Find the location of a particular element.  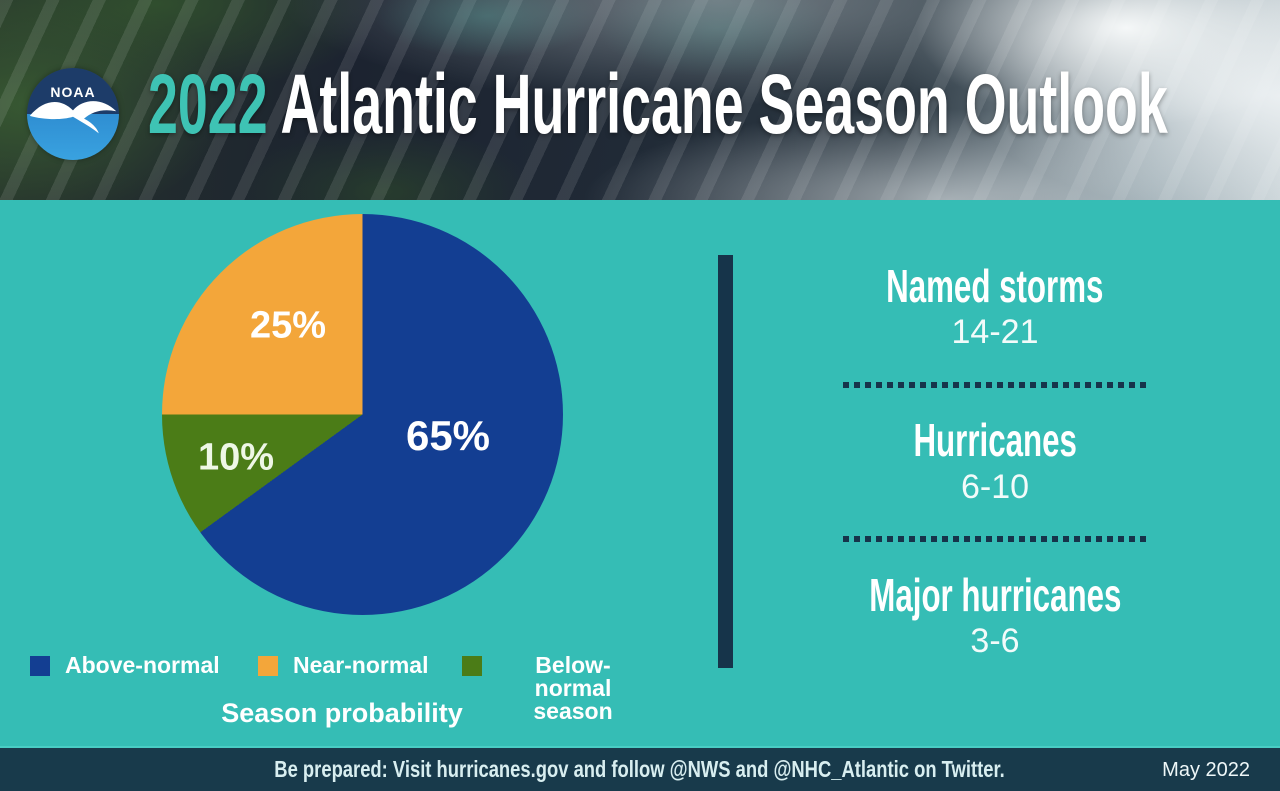

stat-major-hurricanes-value: 3-6 is located at coordinates (995, 641).